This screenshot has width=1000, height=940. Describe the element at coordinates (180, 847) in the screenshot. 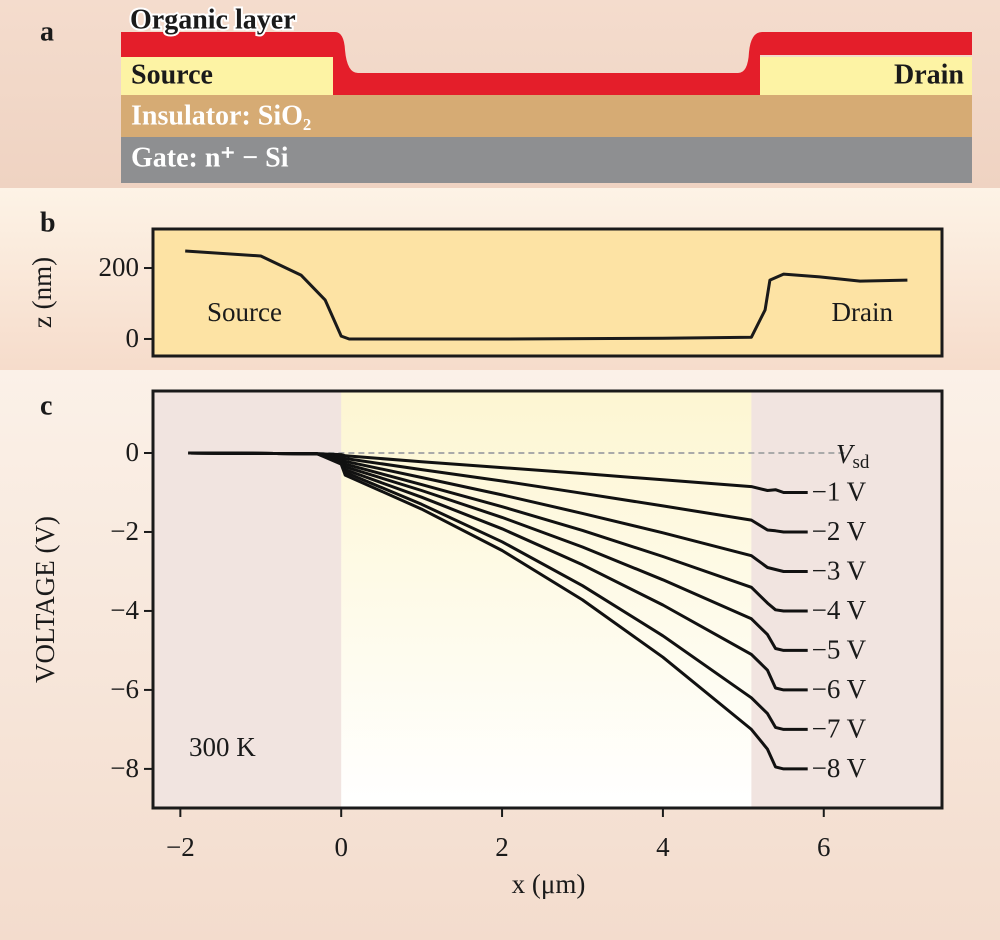

I see `x-tick-label: −2` at that location.